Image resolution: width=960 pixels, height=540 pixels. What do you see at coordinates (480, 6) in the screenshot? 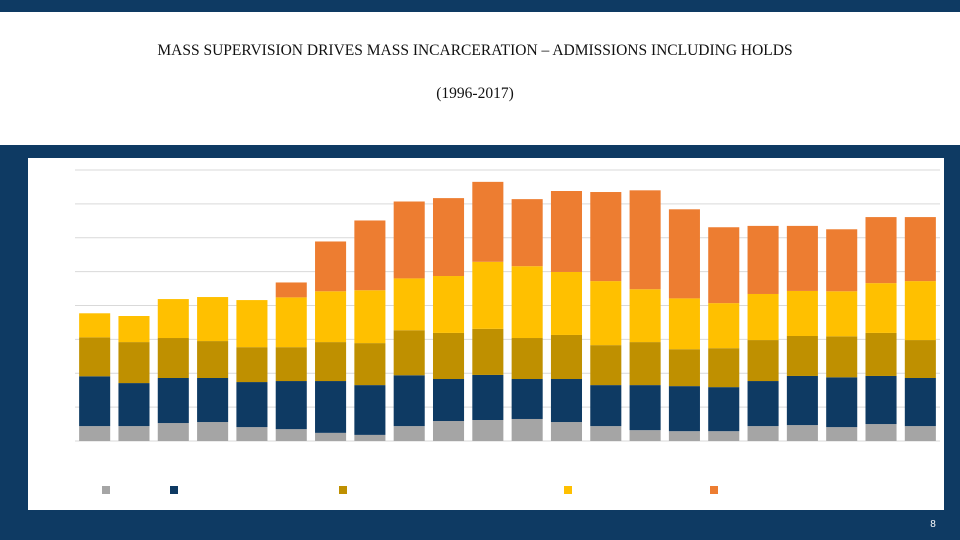
I see `top-band` at bounding box center [480, 6].